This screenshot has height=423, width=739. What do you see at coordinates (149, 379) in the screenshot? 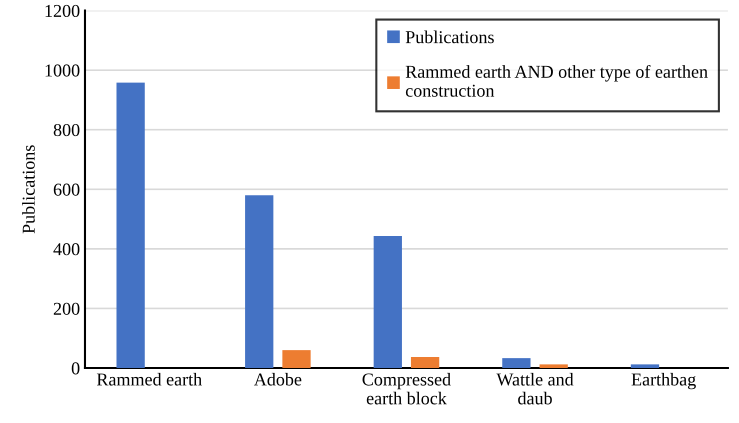
I see `x-tick-label: Rammed earth` at bounding box center [149, 379].